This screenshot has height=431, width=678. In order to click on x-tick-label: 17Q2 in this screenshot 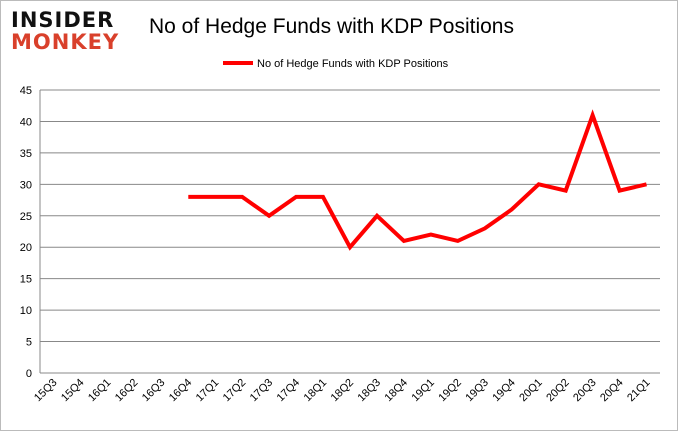, I will do `click(235, 391)`.